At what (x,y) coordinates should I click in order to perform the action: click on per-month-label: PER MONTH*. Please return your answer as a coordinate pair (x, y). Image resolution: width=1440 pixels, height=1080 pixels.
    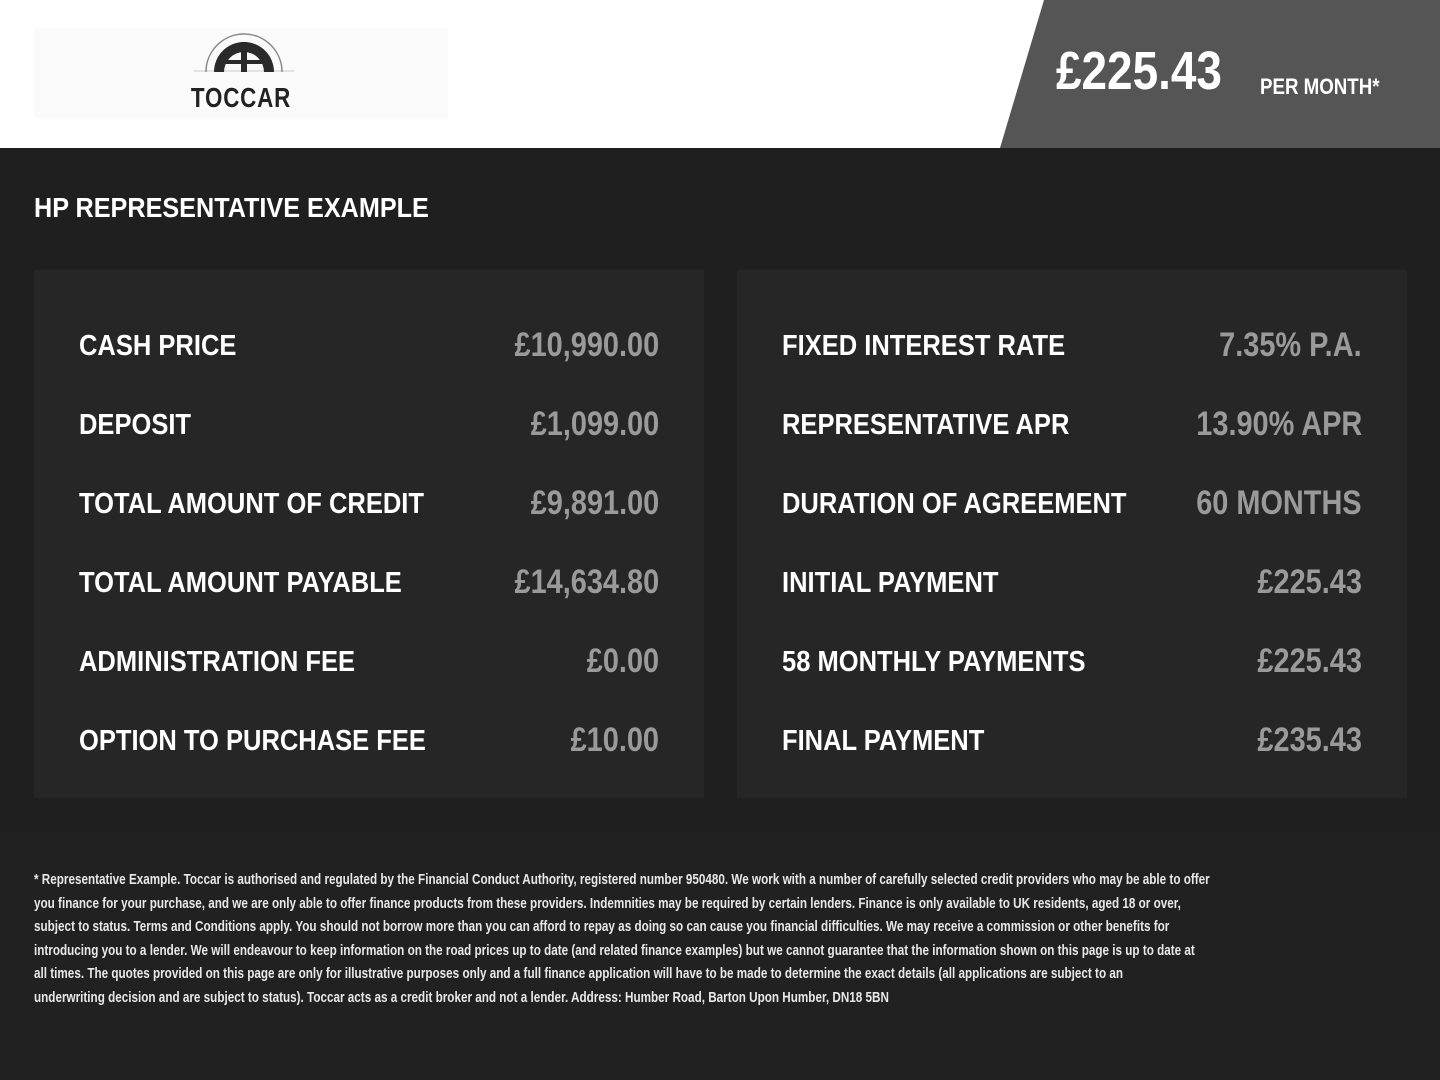
    Looking at the image, I should click on (1320, 86).